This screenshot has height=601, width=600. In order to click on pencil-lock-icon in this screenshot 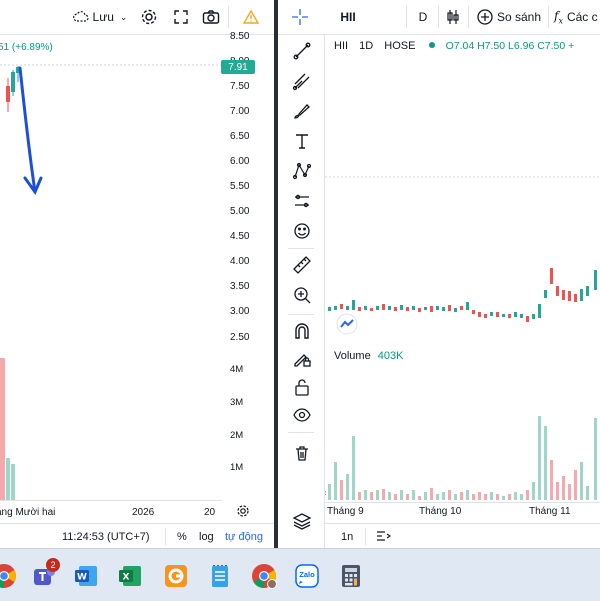, I will do `click(302, 360)`.